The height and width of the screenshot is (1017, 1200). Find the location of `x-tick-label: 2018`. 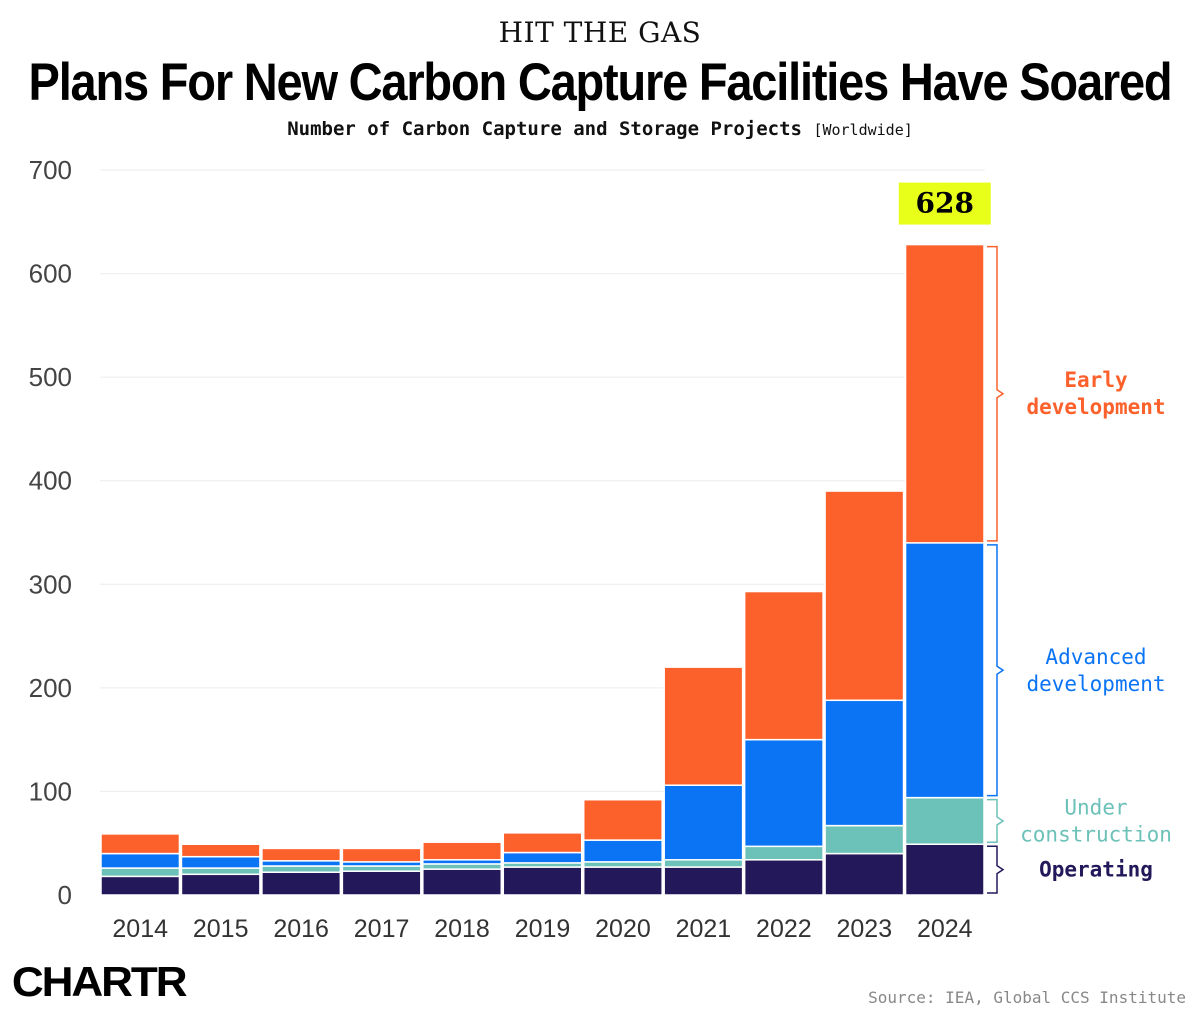

x-tick-label: 2018 is located at coordinates (462, 929).